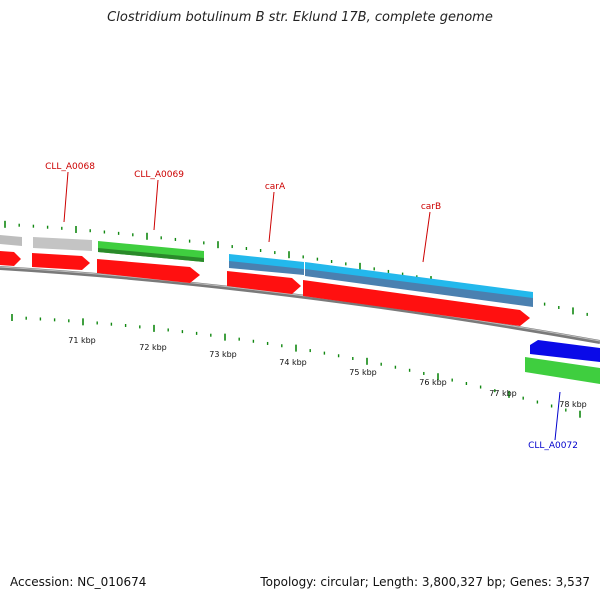 The height and width of the screenshot is (600, 600). What do you see at coordinates (565, 351) in the screenshot?
I see `gene-feature-blue` at bounding box center [565, 351].